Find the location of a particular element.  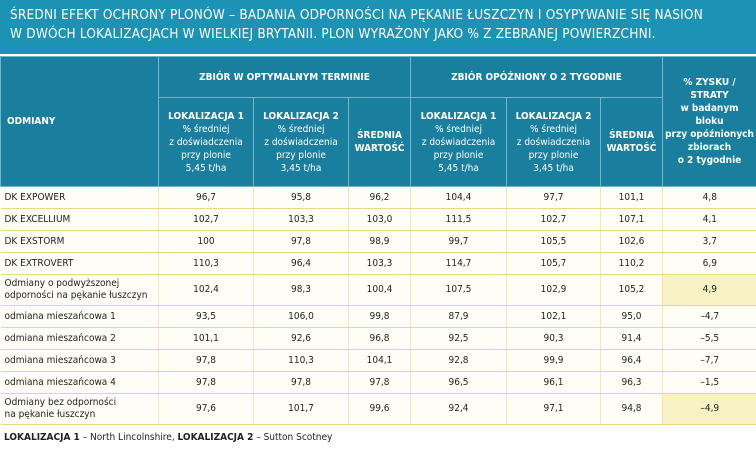

value-cell: 98,3 is located at coordinates (301, 290).